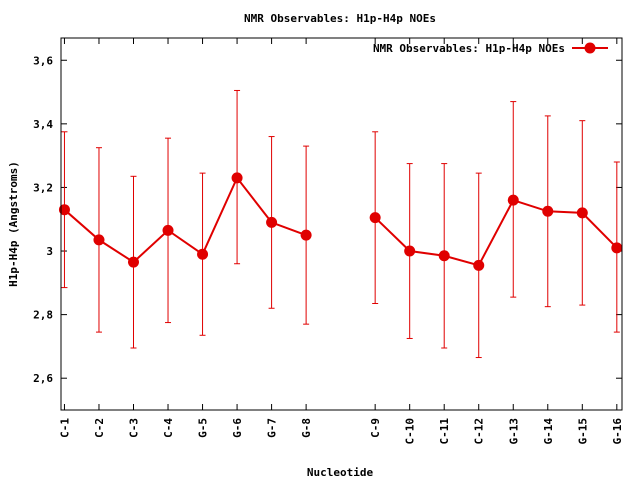 The width and height of the screenshot is (640, 480). I want to click on x-tick-label: G-14, so click(548, 431).